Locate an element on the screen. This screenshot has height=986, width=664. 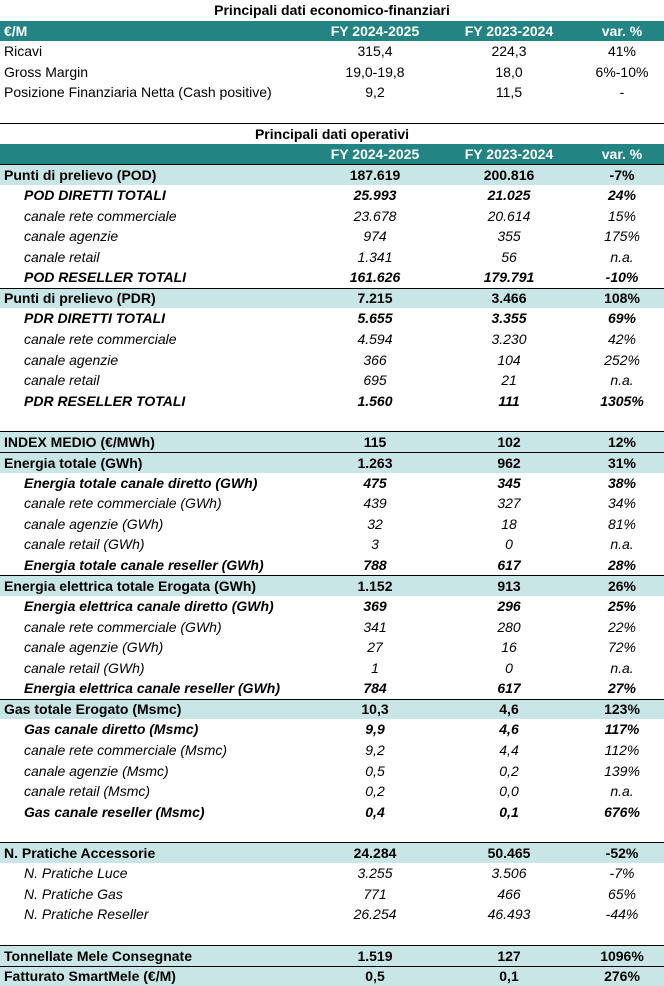
table-row: Fatturato SmartMele (€/M) 0,5 0,1 276% is located at coordinates (332, 975).